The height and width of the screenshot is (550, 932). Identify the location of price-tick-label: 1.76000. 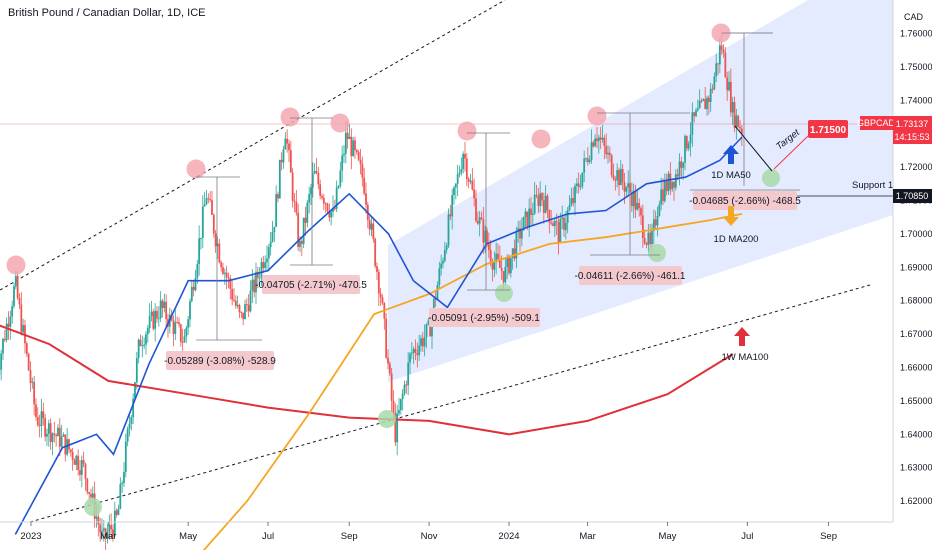
(916, 34).